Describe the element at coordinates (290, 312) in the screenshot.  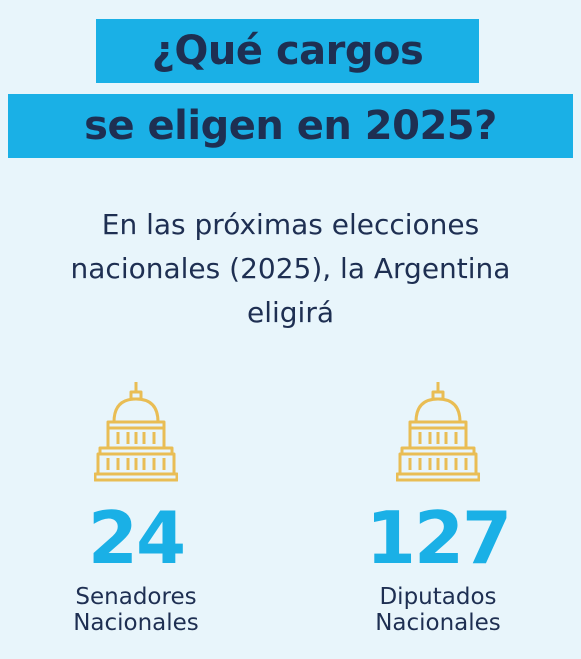
I see `subtitle-line-3: eligirá` at that location.